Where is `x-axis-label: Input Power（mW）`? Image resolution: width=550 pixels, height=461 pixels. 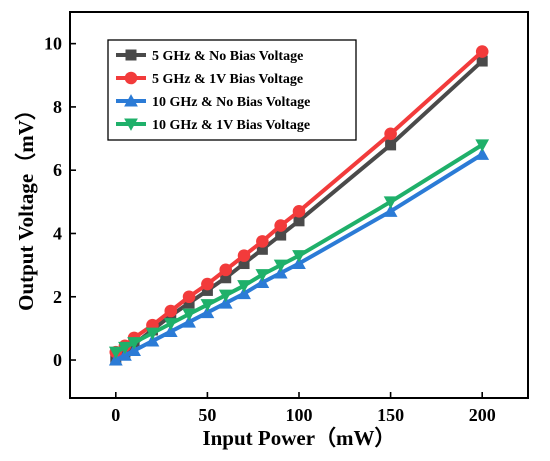 x-axis-label: Input Power（mW） is located at coordinates (298, 438).